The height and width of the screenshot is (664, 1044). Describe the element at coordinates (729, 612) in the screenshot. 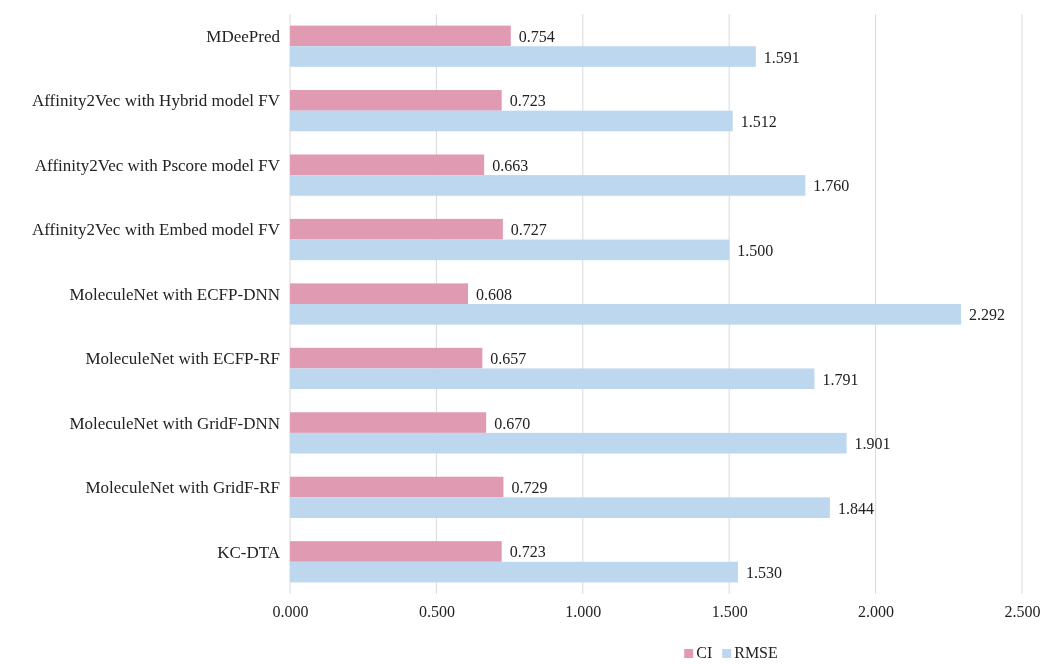

I see `x-tick-label: 1.500` at that location.